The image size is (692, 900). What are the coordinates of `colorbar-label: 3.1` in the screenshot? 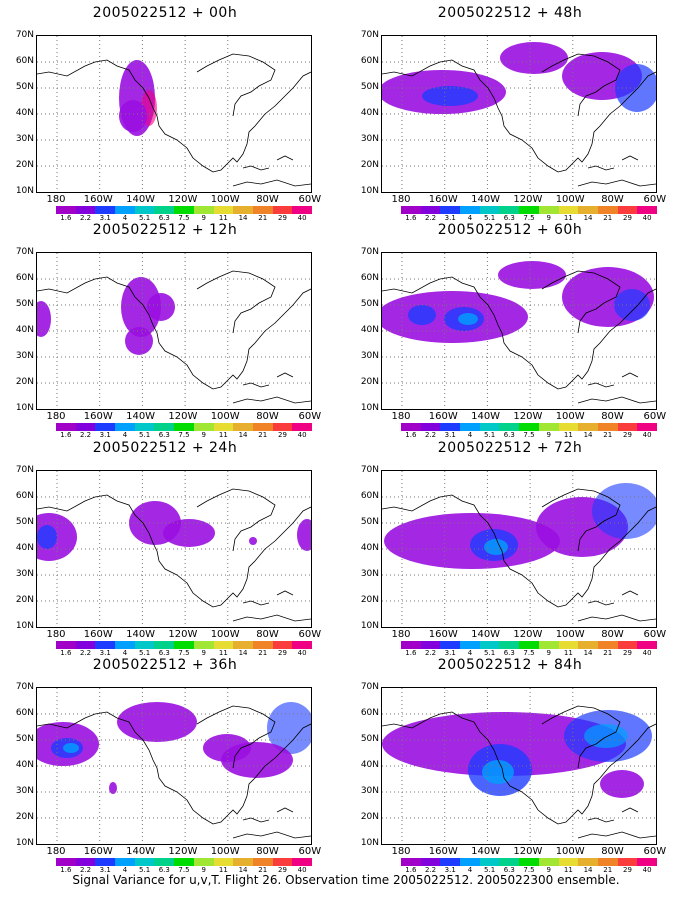 It's located at (105, 870).